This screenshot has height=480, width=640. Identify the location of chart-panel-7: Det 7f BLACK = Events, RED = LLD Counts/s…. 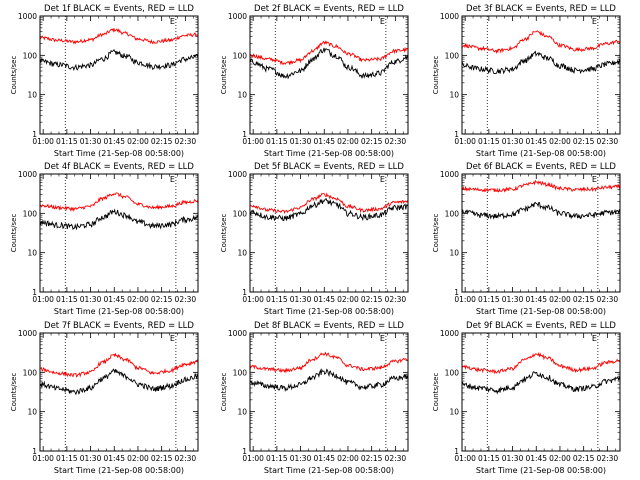
(104, 398).